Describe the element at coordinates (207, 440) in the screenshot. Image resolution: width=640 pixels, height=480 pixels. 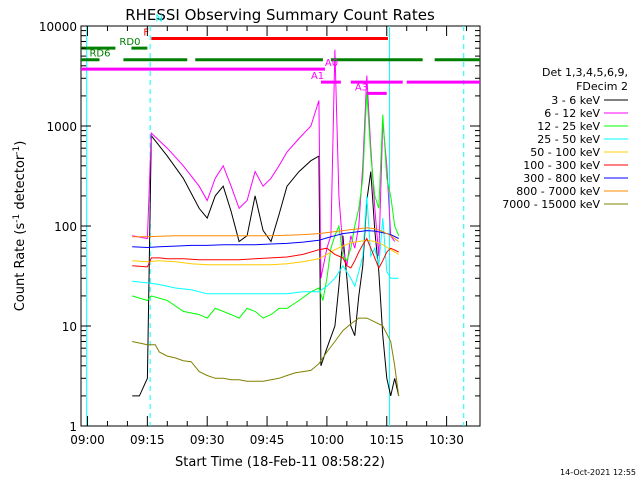
I see `x-tick-label-2: 09:30` at that location.